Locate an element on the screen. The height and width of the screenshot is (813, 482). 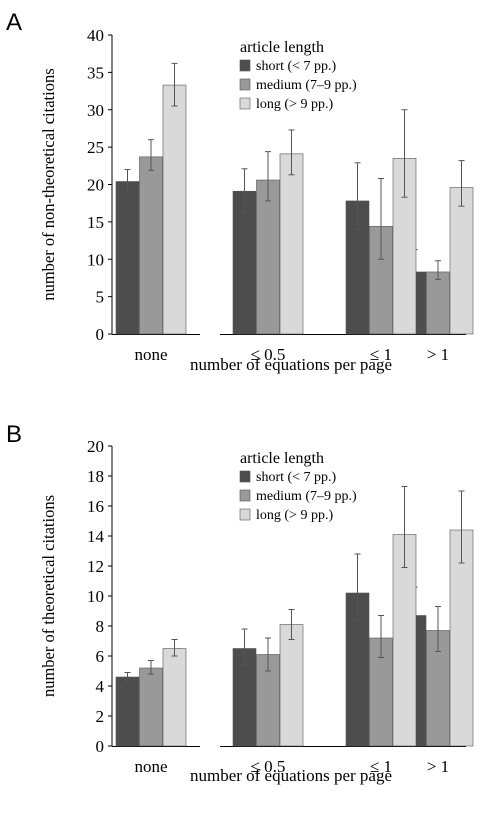
y-tick-label: 6 is located at coordinates (100, 656).